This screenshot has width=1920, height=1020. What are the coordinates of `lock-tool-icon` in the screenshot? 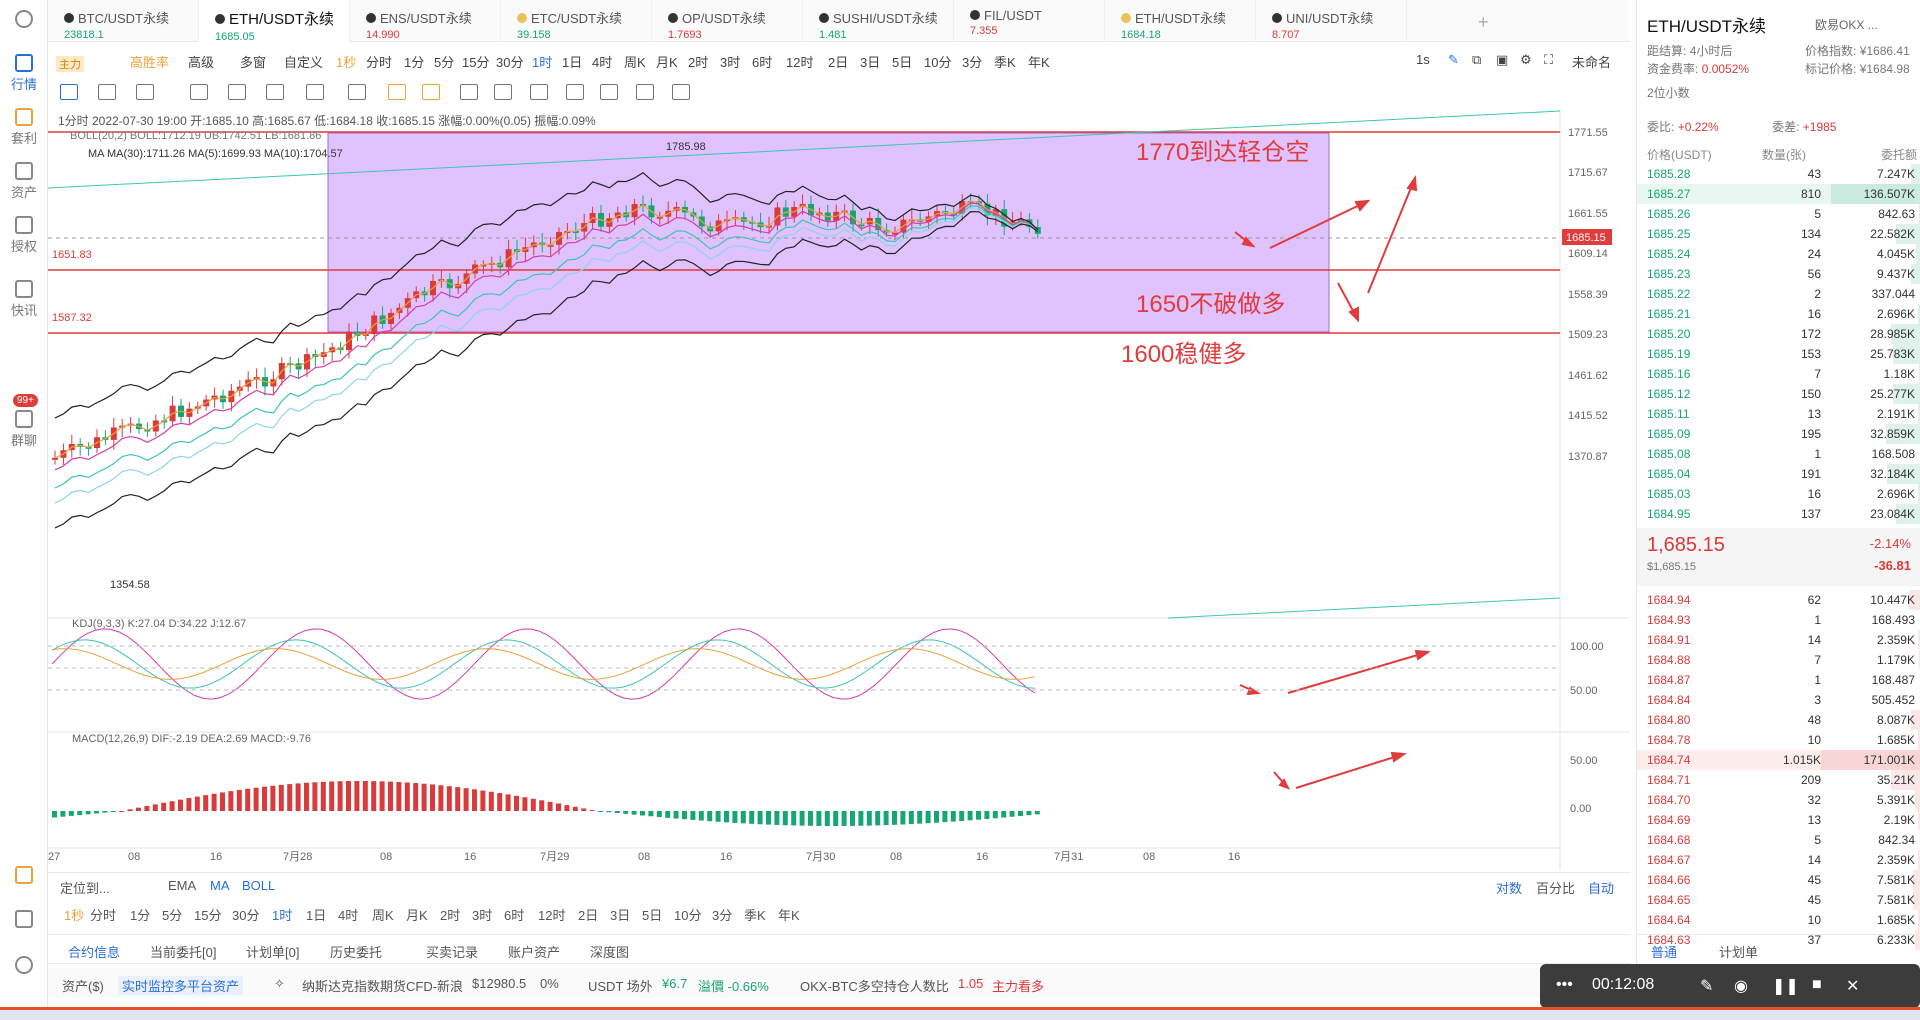 It's located at (575, 92).